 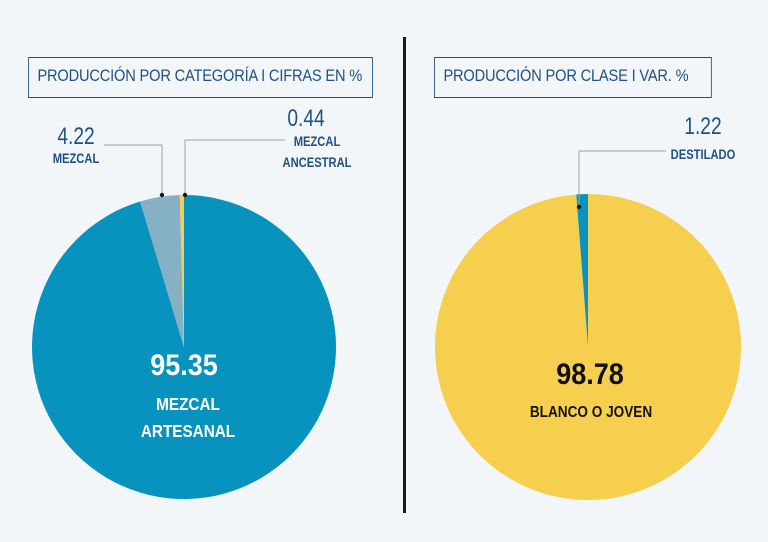 I want to click on slice-label-1-0-0: BLANCO O JOVEN, so click(x=591, y=412).